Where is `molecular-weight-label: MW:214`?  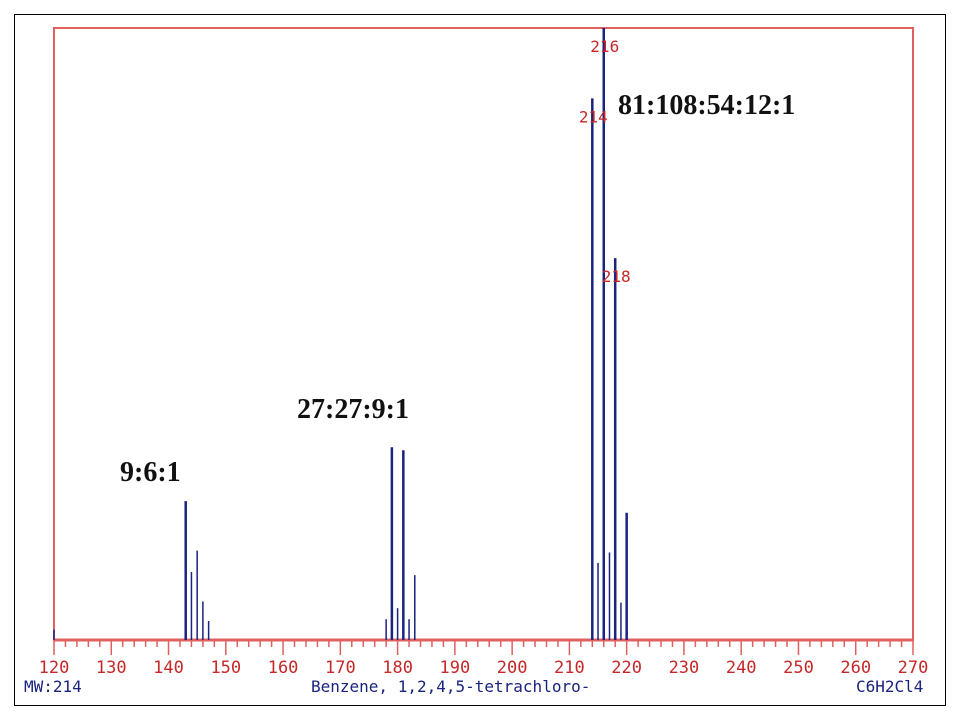
molecular-weight-label: MW:214 is located at coordinates (53, 686).